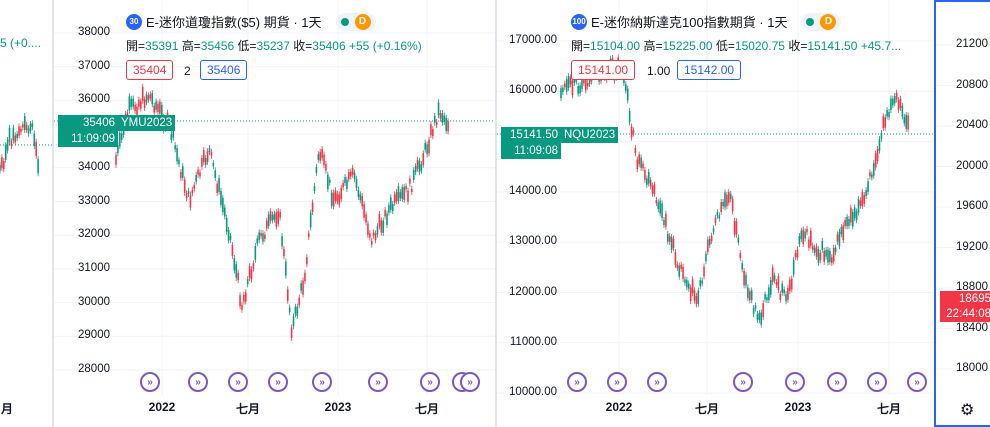 The width and height of the screenshot is (990, 427). Describe the element at coordinates (6, 409) in the screenshot. I see `left-partial-x-label: 月` at that location.